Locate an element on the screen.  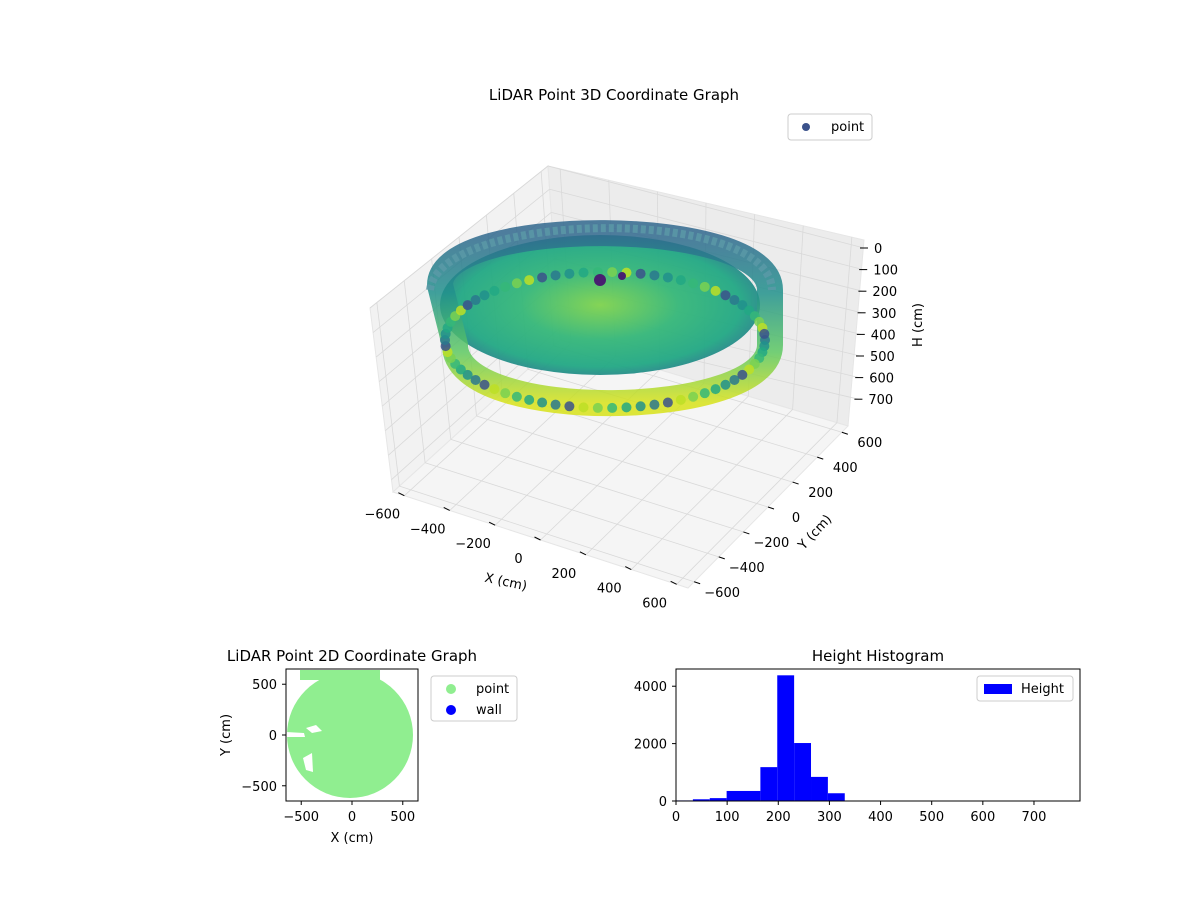
chart-3d-xlabel: X (cm) is located at coordinates (505, 583).